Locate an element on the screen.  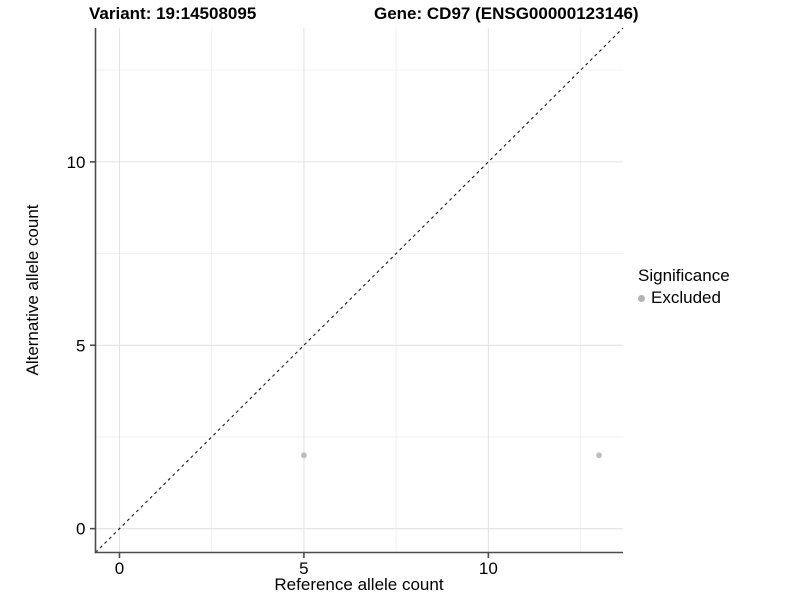
x-tick-label: 10 is located at coordinates (488, 568).